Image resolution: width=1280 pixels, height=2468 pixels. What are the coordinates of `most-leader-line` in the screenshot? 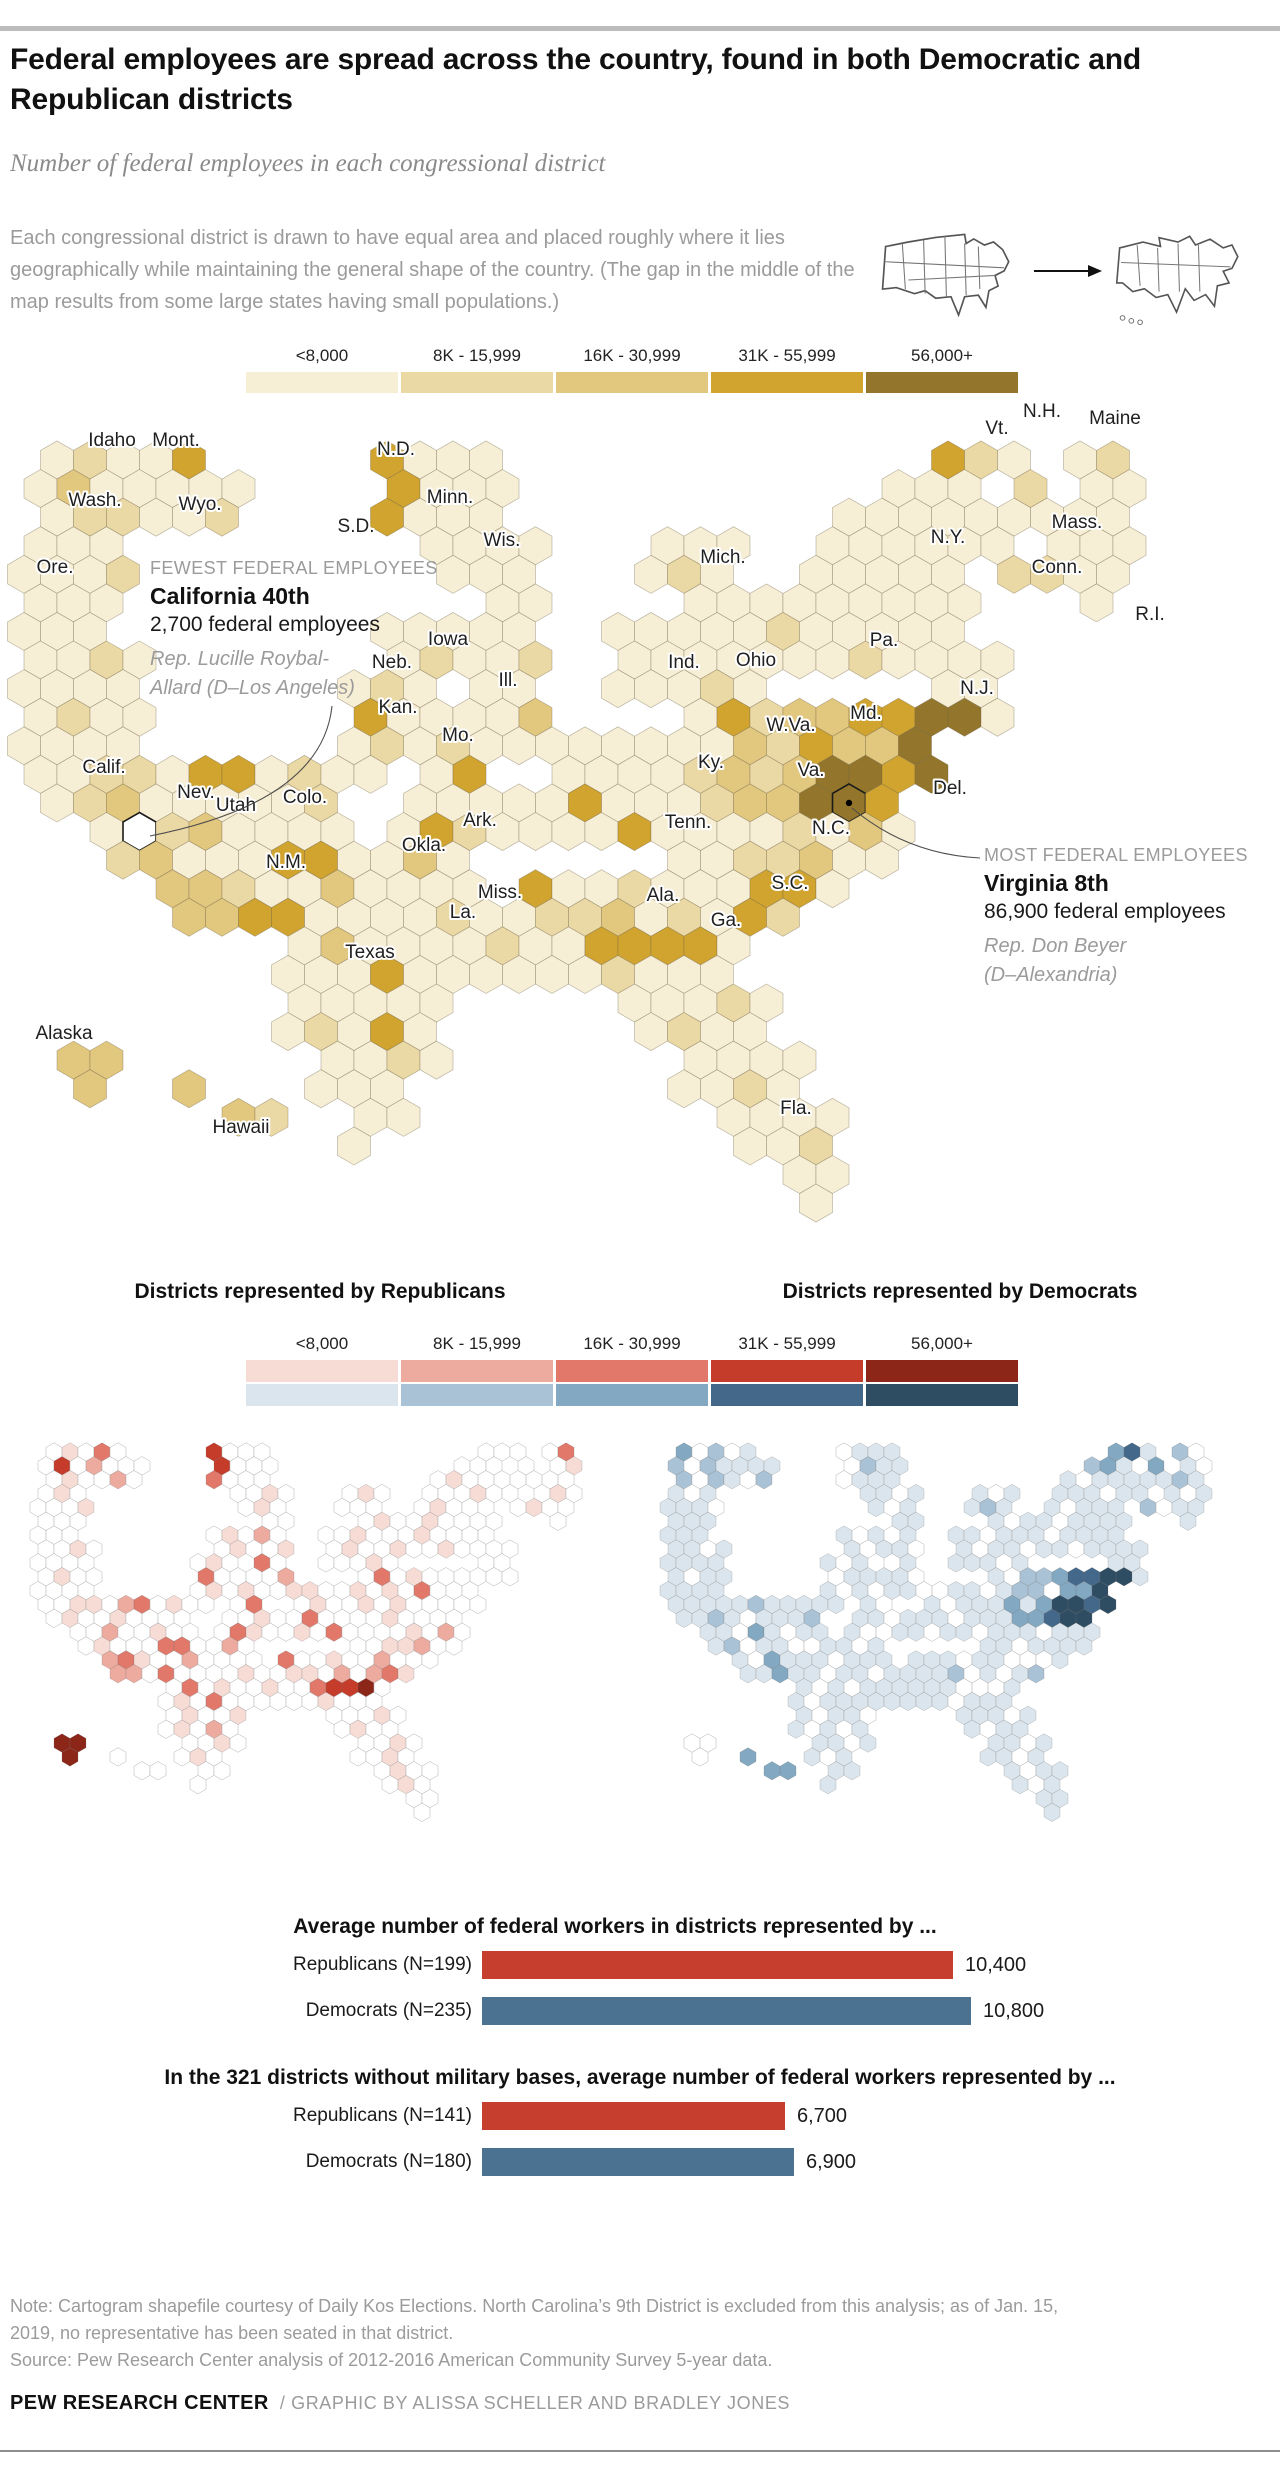 It's located at (916, 833).